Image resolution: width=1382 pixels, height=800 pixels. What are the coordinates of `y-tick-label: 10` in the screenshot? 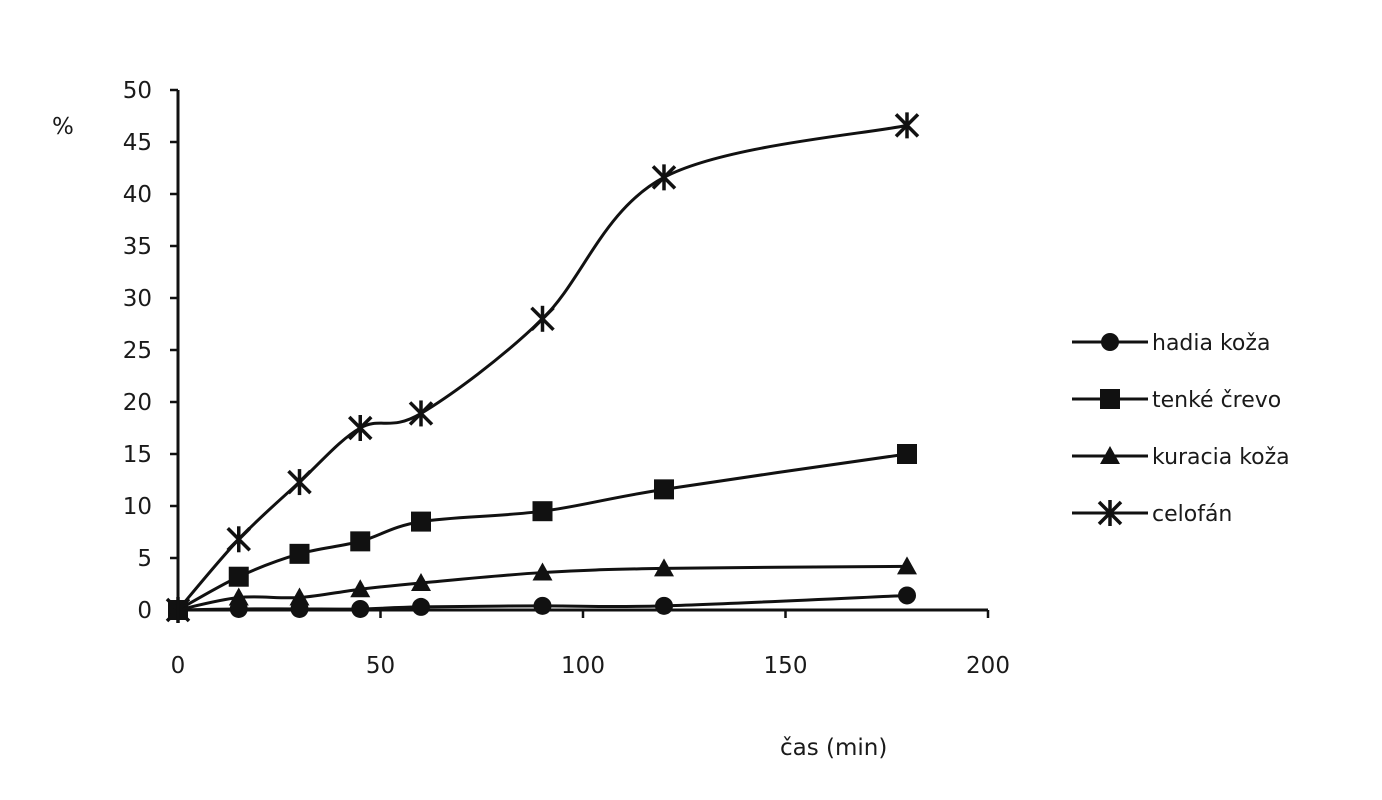 It's located at (137, 507).